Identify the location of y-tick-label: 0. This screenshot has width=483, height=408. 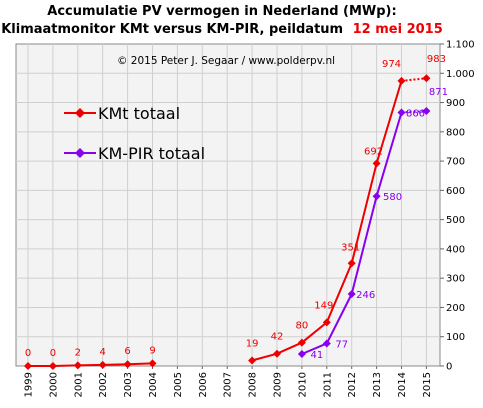
(449, 367).